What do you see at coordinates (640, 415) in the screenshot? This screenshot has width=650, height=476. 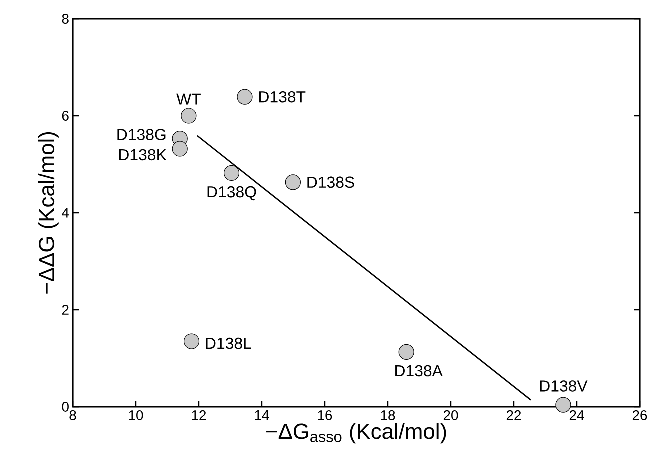 I see `x-tick-label: 26` at bounding box center [640, 415].